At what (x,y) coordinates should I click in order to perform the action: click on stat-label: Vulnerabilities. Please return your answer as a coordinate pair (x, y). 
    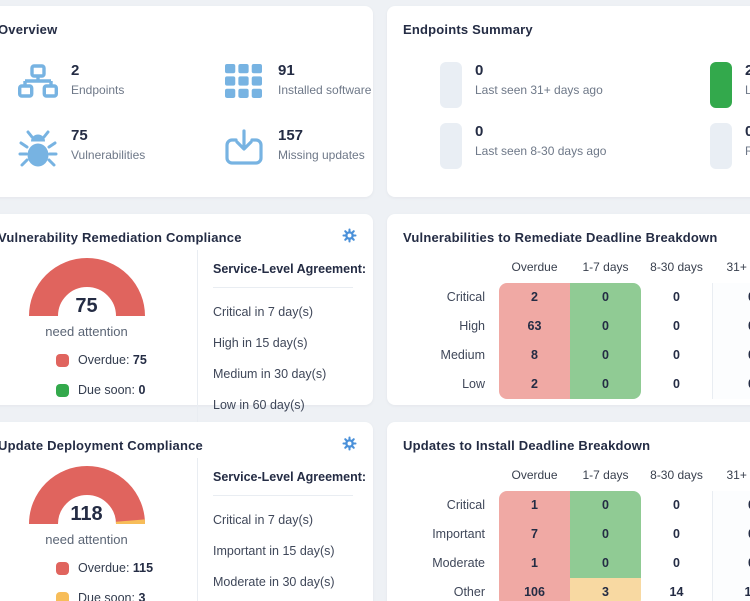
    Looking at the image, I should click on (108, 155).